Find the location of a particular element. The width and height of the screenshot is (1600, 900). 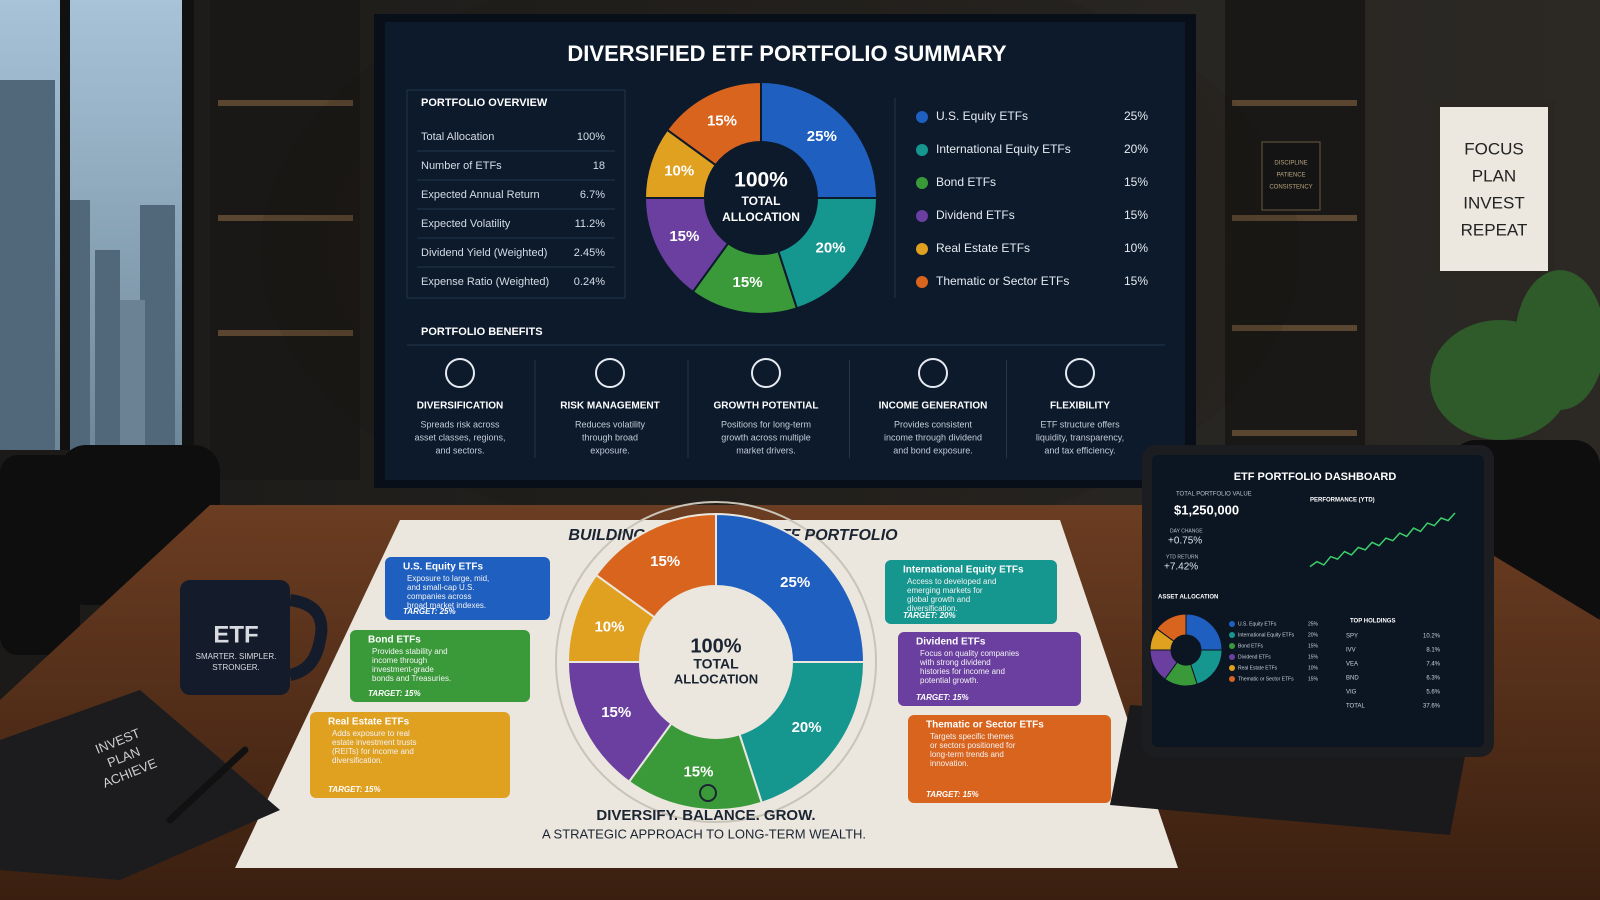

category-text: emerging markets for is located at coordinates (945, 590).